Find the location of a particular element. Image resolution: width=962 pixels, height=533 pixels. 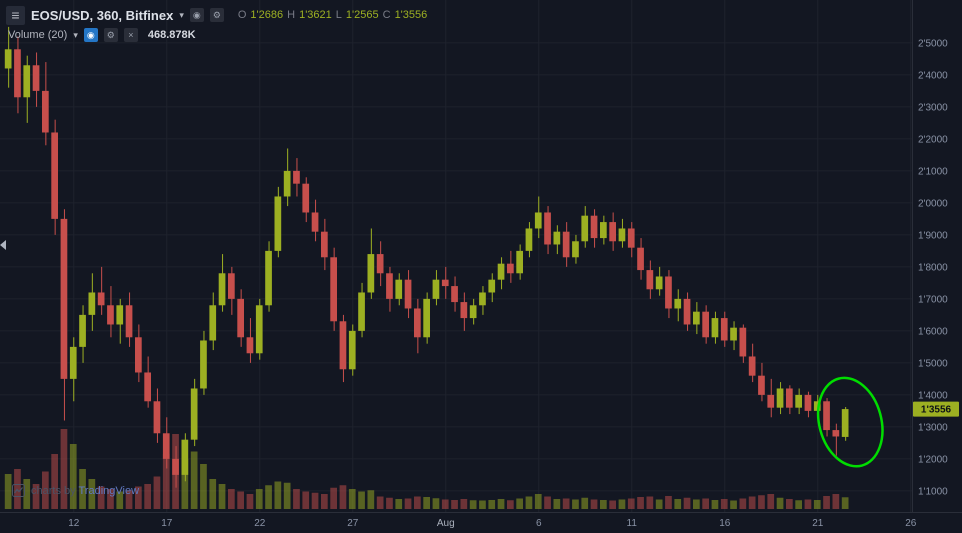

svg-text: 2'0000 is located at coordinates (933, 203).